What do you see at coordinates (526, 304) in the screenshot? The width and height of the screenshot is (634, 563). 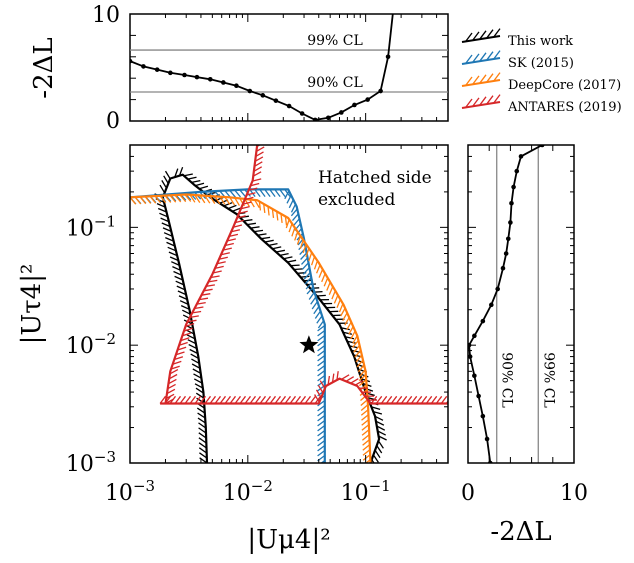 I see `right-reference-lines: 90% CL 99% CL` at bounding box center [526, 304].